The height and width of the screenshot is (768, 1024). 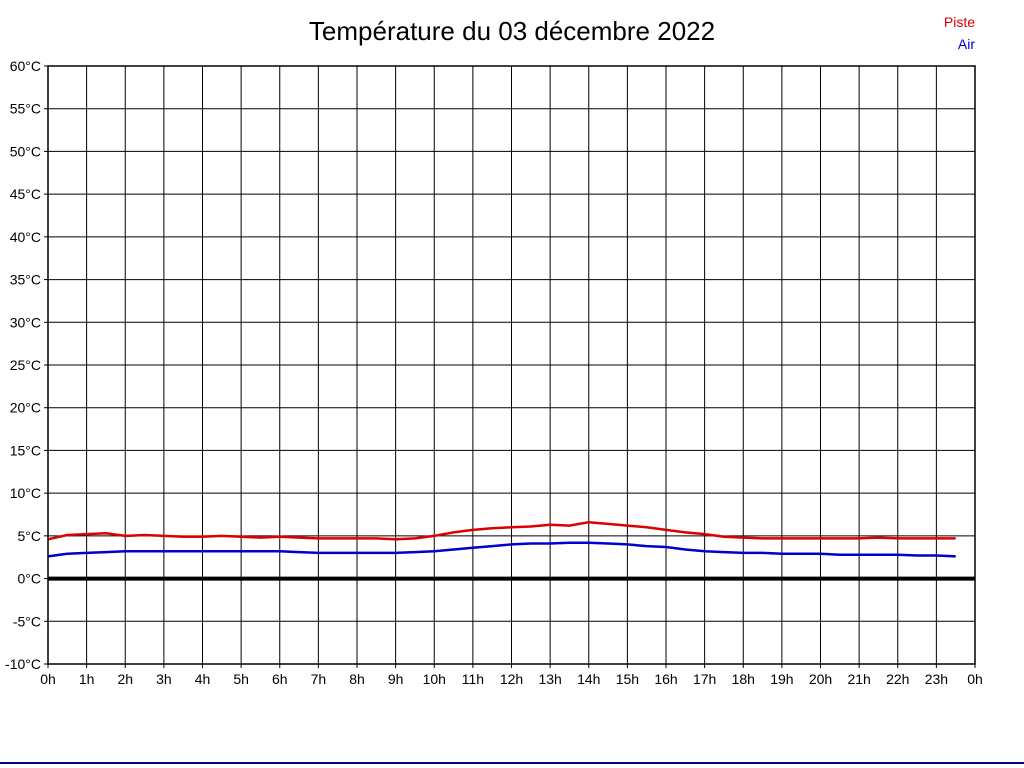 What do you see at coordinates (588, 679) in the screenshot?
I see `x-tick-label: 14h` at bounding box center [588, 679].